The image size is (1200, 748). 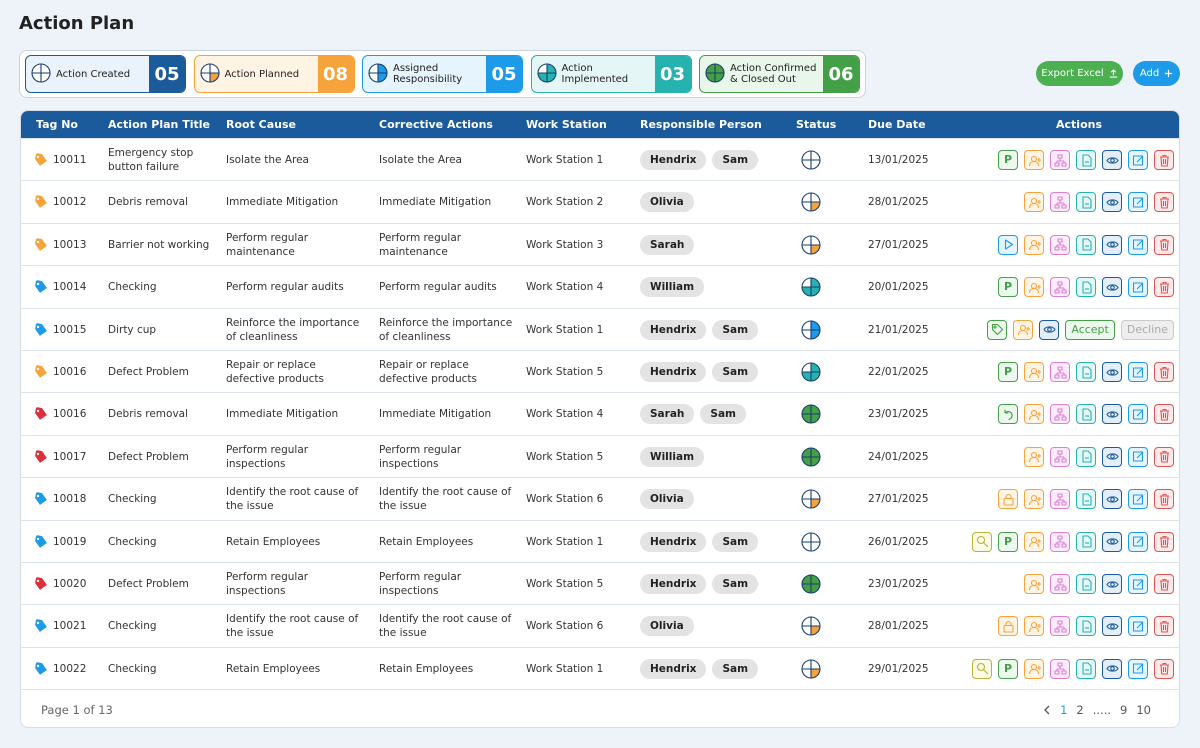 I want to click on summary-card: Assigned Responsibility 05, so click(x=442, y=74).